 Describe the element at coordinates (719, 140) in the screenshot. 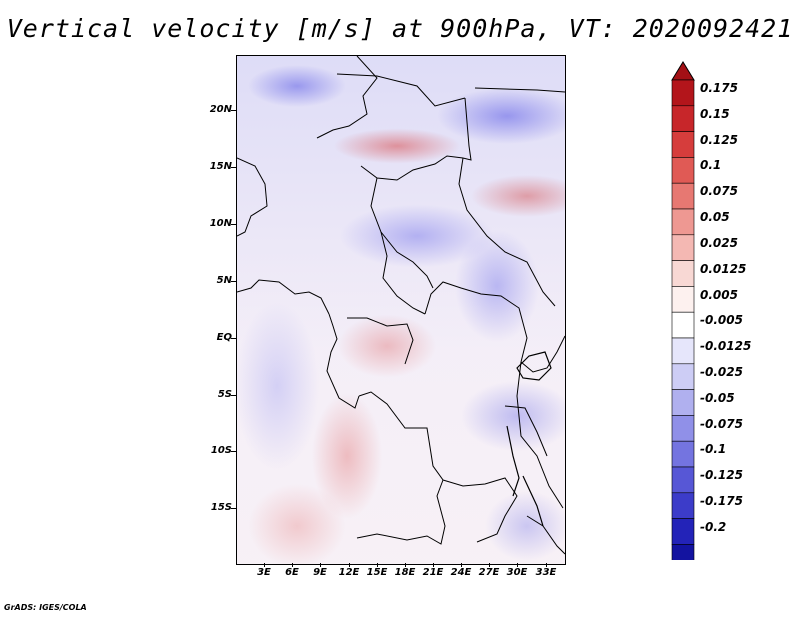

I see `colorbar-label: 0.125` at that location.